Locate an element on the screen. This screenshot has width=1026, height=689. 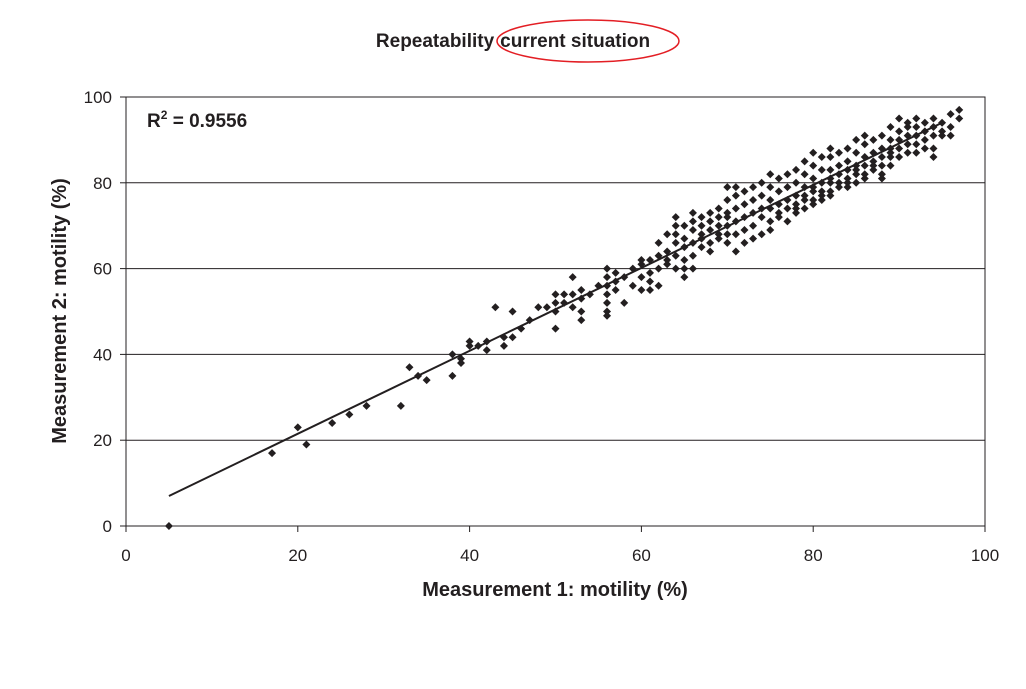
y-tick-label: 80 is located at coordinates (102, 183).